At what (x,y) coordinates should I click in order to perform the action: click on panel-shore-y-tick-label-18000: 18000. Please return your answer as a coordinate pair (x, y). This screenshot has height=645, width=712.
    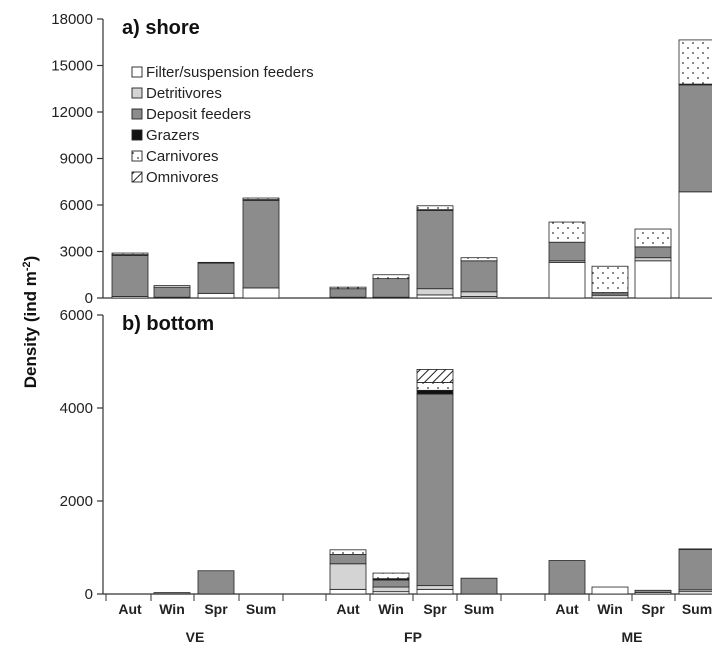
    Looking at the image, I should click on (72, 19).